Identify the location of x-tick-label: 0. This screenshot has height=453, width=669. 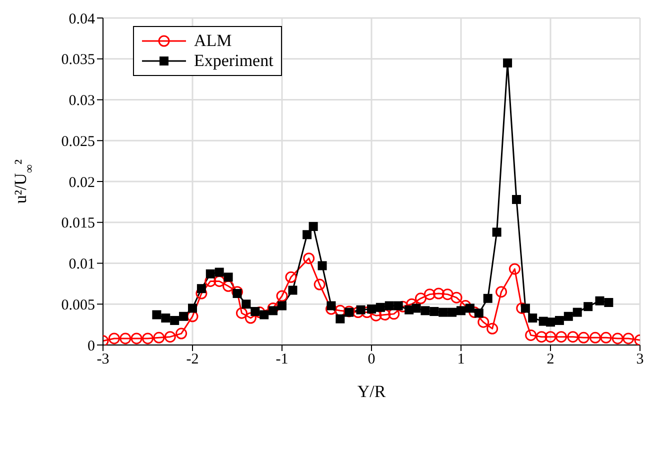
(372, 360).